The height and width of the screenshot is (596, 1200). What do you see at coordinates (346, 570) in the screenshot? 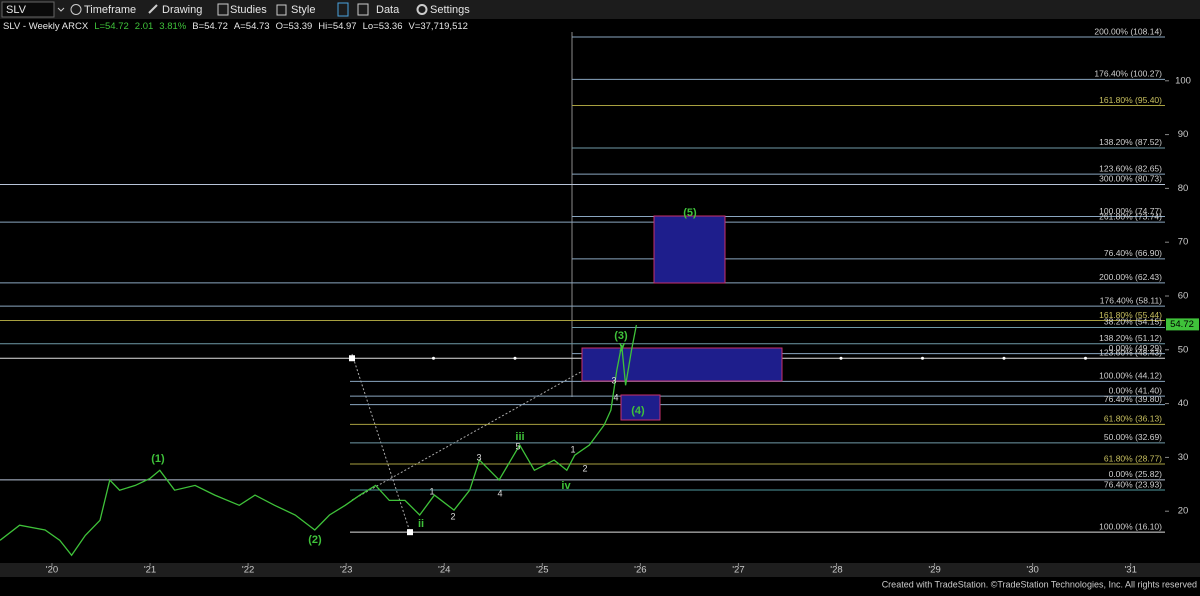
I see `x-tick-label: '23` at bounding box center [346, 570].